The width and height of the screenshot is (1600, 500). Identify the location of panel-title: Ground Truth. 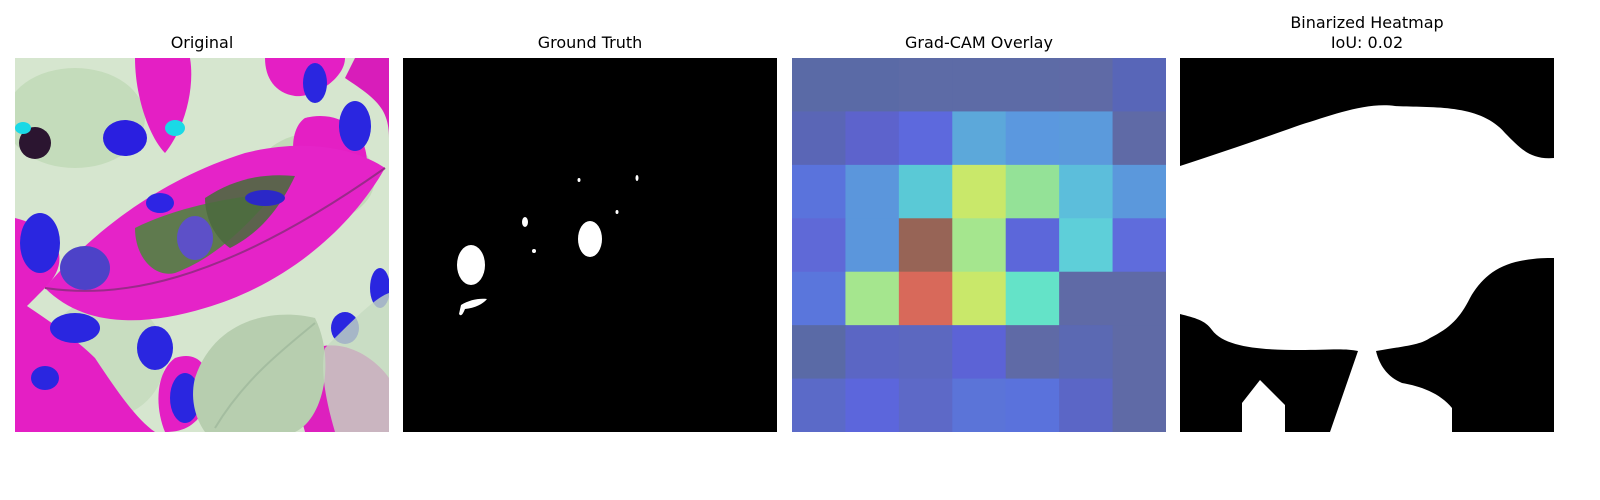
(590, 42).